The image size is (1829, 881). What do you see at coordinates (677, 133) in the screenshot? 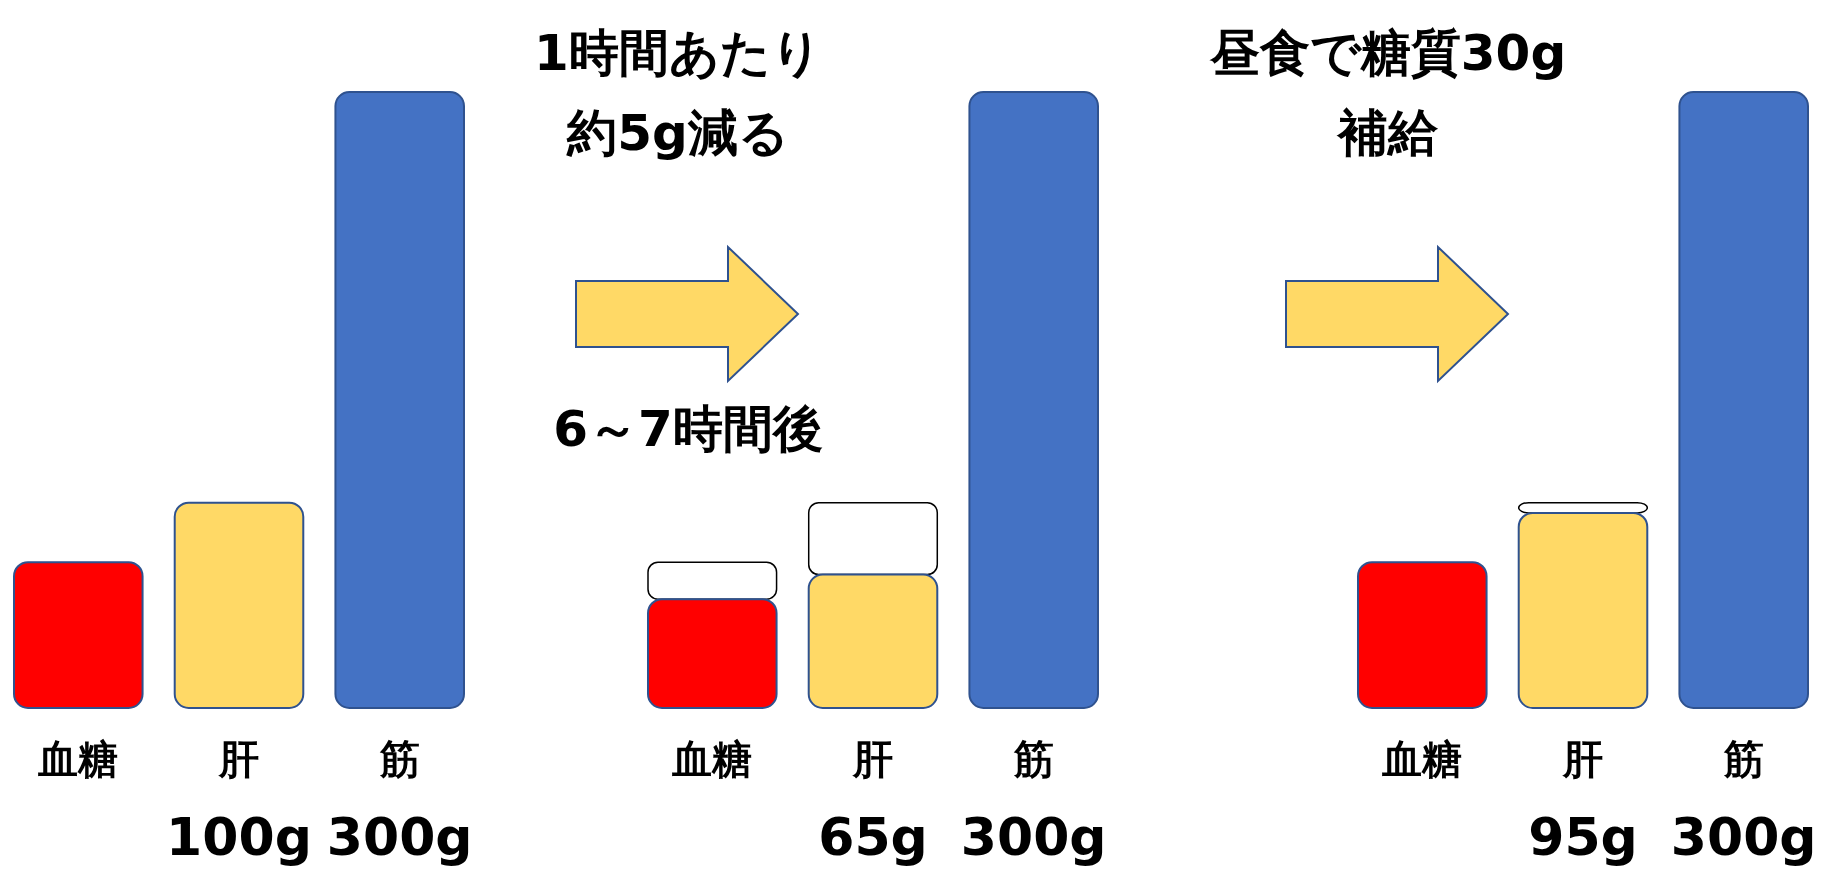
I see `annotation: 約5g減る` at bounding box center [677, 133].